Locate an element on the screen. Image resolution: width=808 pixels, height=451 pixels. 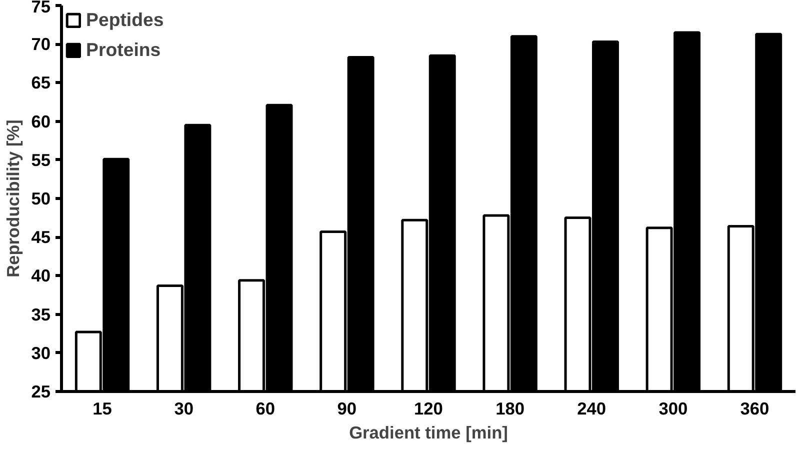
y-tick-label: 45 is located at coordinates (41, 237).